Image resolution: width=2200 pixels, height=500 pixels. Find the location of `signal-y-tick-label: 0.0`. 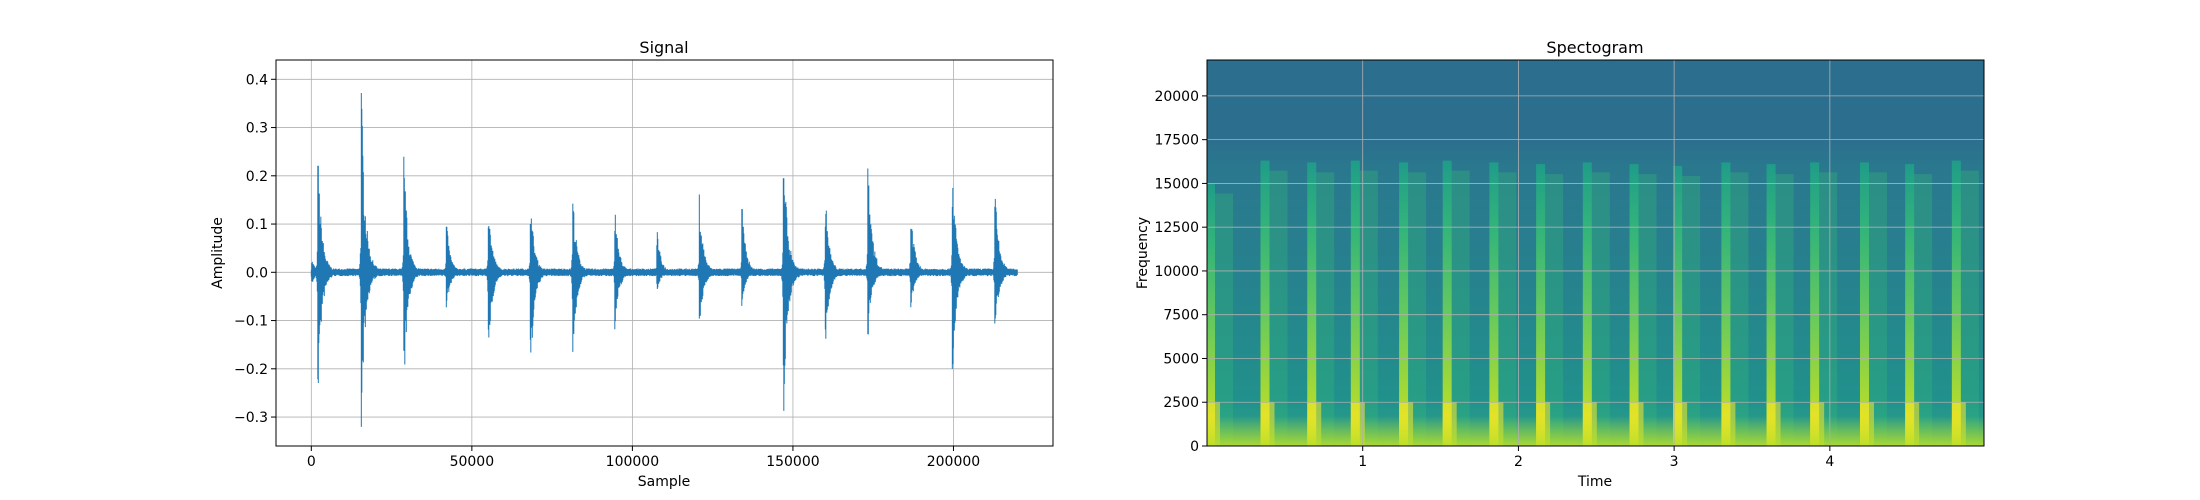

signal-y-tick-label: 0.0 is located at coordinates (257, 273).